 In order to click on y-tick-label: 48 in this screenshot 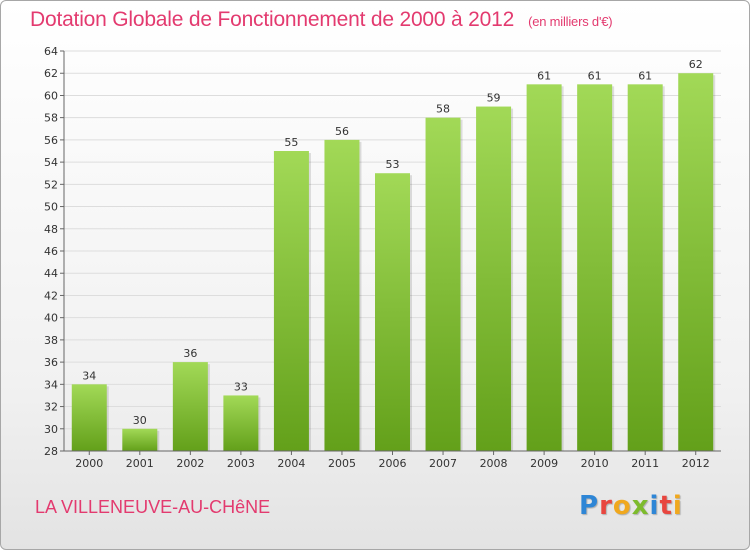, I will do `click(51, 229)`.